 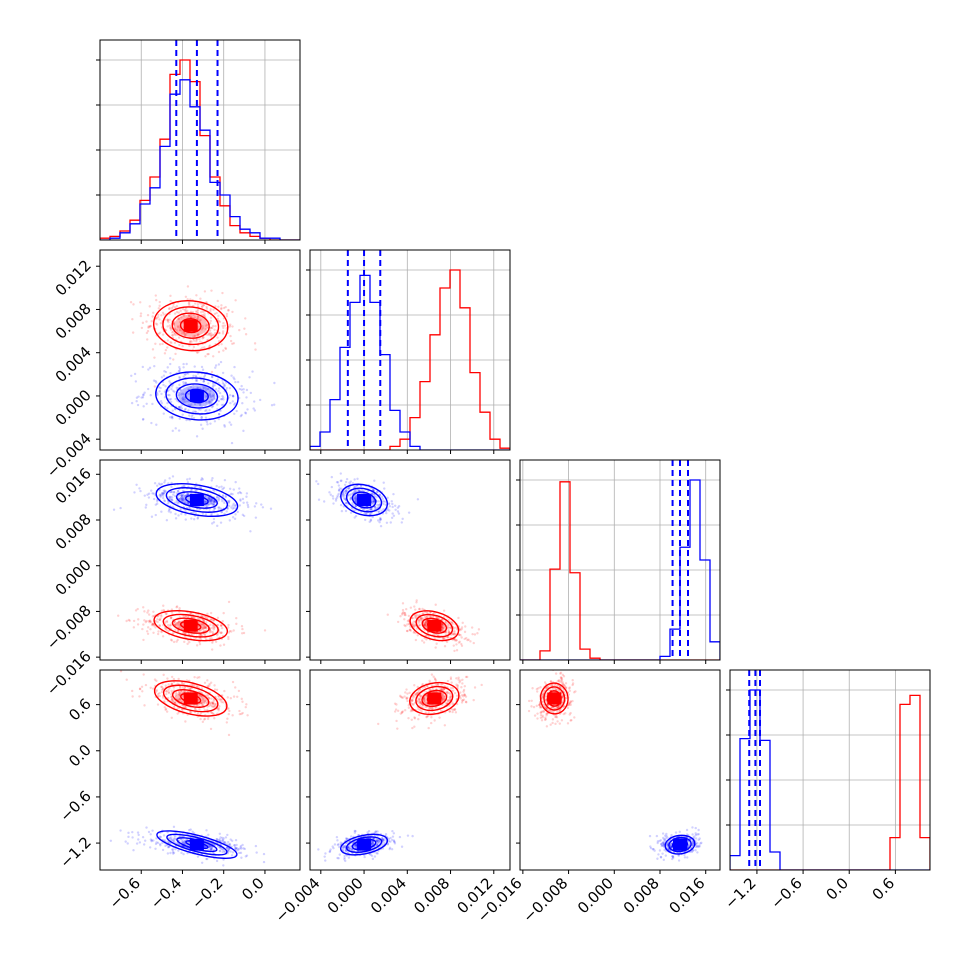 What do you see at coordinates (69, 628) in the screenshot?
I see `y-tick-label: −0.008` at bounding box center [69, 628].